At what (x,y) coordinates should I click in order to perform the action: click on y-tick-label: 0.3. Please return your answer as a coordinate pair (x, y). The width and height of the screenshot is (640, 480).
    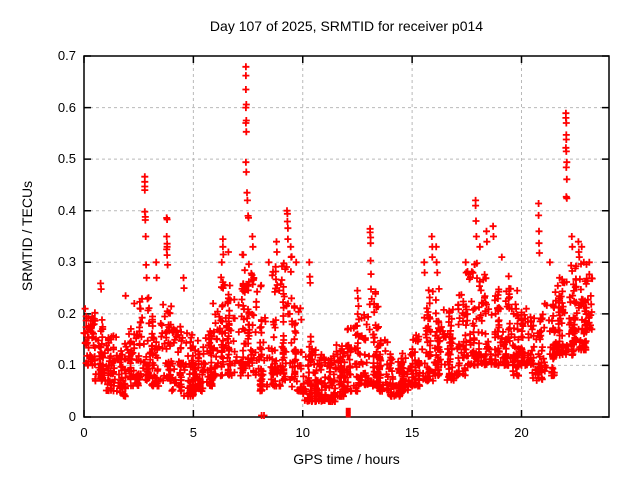
    Looking at the image, I should click on (66, 262).